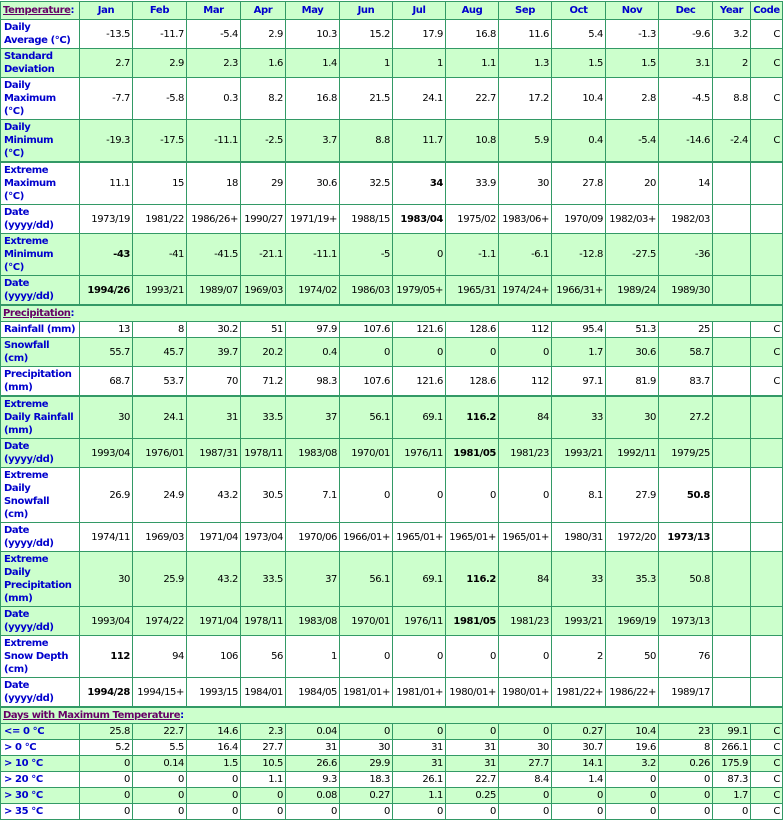  Describe the element at coordinates (376, 329) in the screenshot. I see `cell-value: 107.6` at that location.